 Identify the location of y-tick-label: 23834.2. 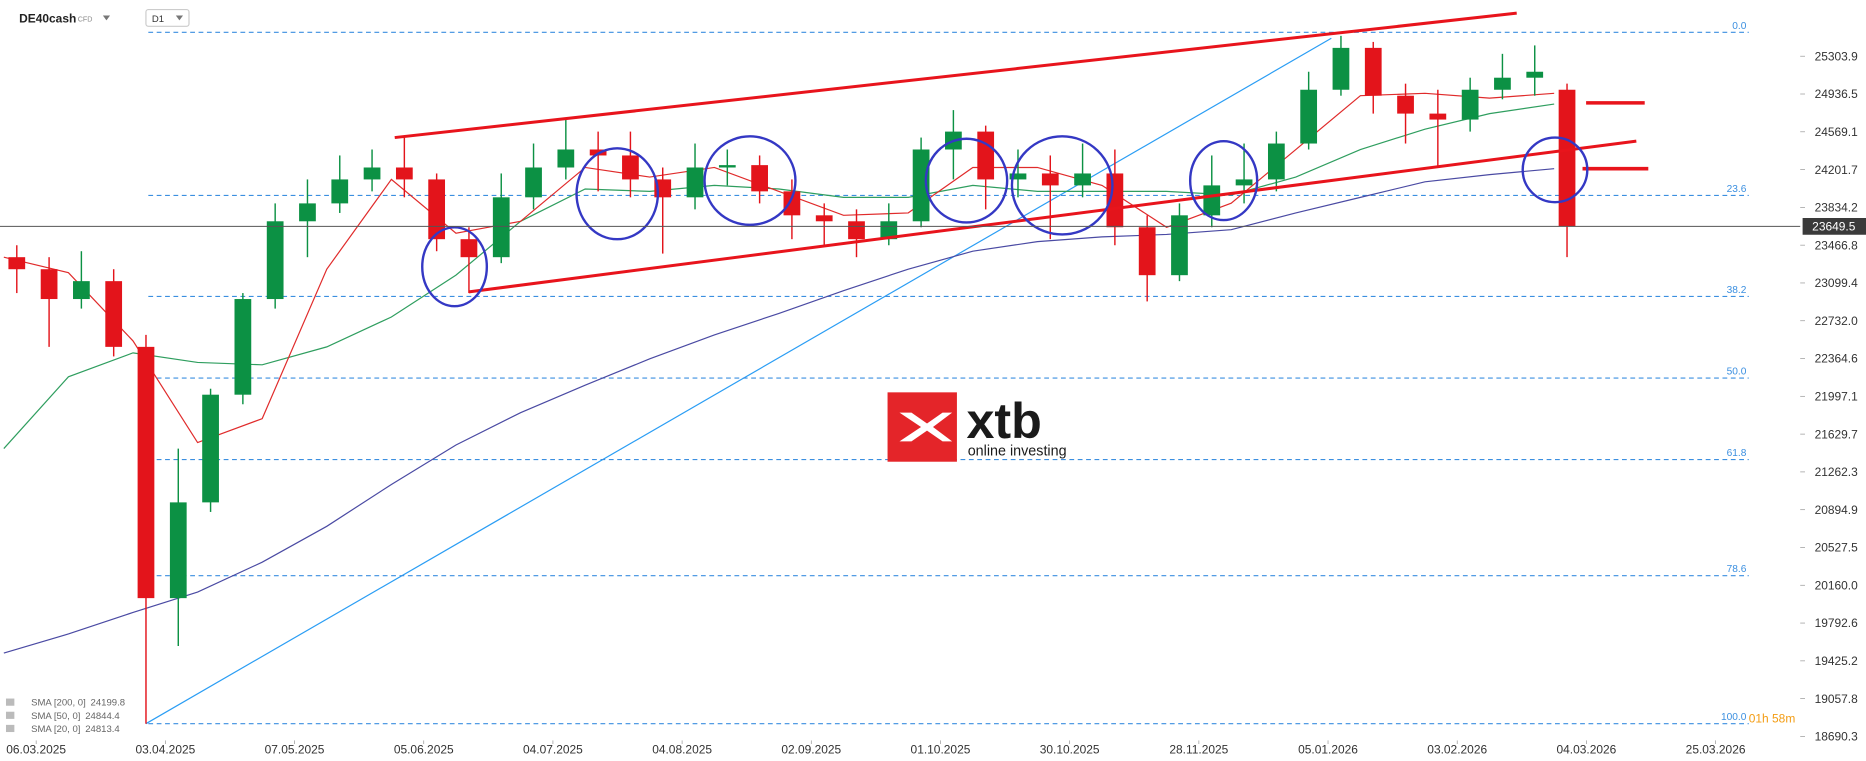
(1837, 208).